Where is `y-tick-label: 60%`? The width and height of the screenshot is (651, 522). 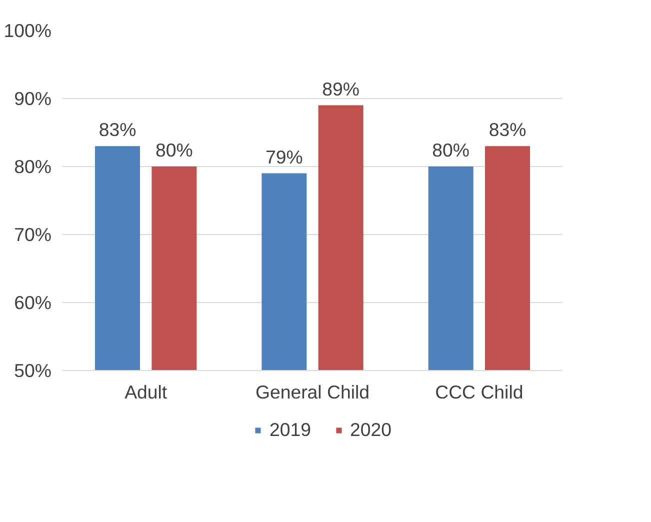
y-tick-label: 60% is located at coordinates (33, 302).